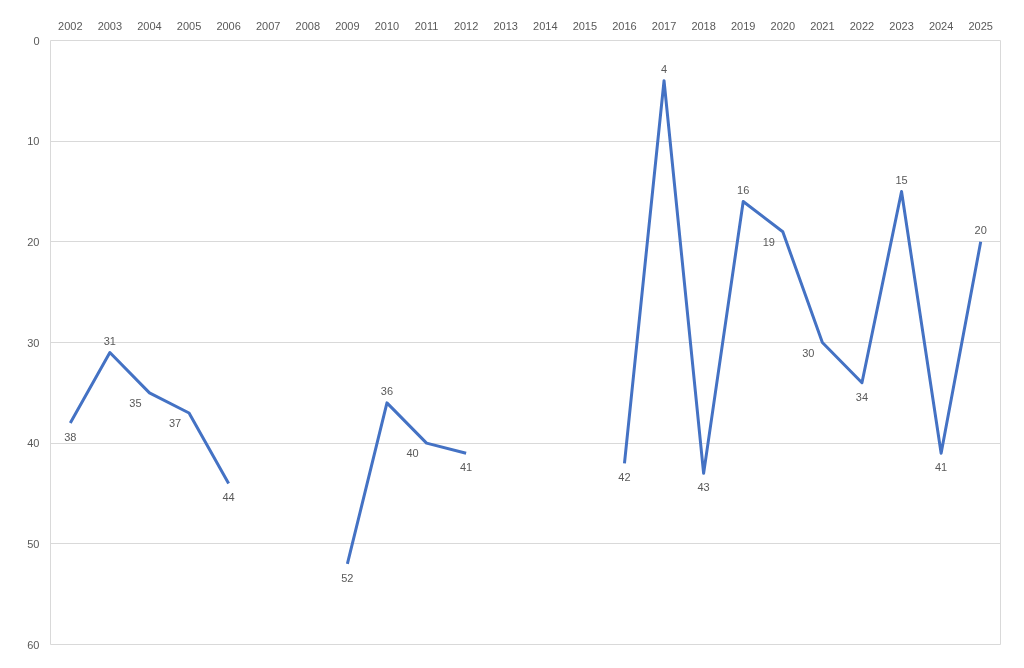 Image resolution: width=1024 pixels, height=668 pixels. Describe the element at coordinates (901, 25) in the screenshot. I see `x-tick-label: 2023` at that location.